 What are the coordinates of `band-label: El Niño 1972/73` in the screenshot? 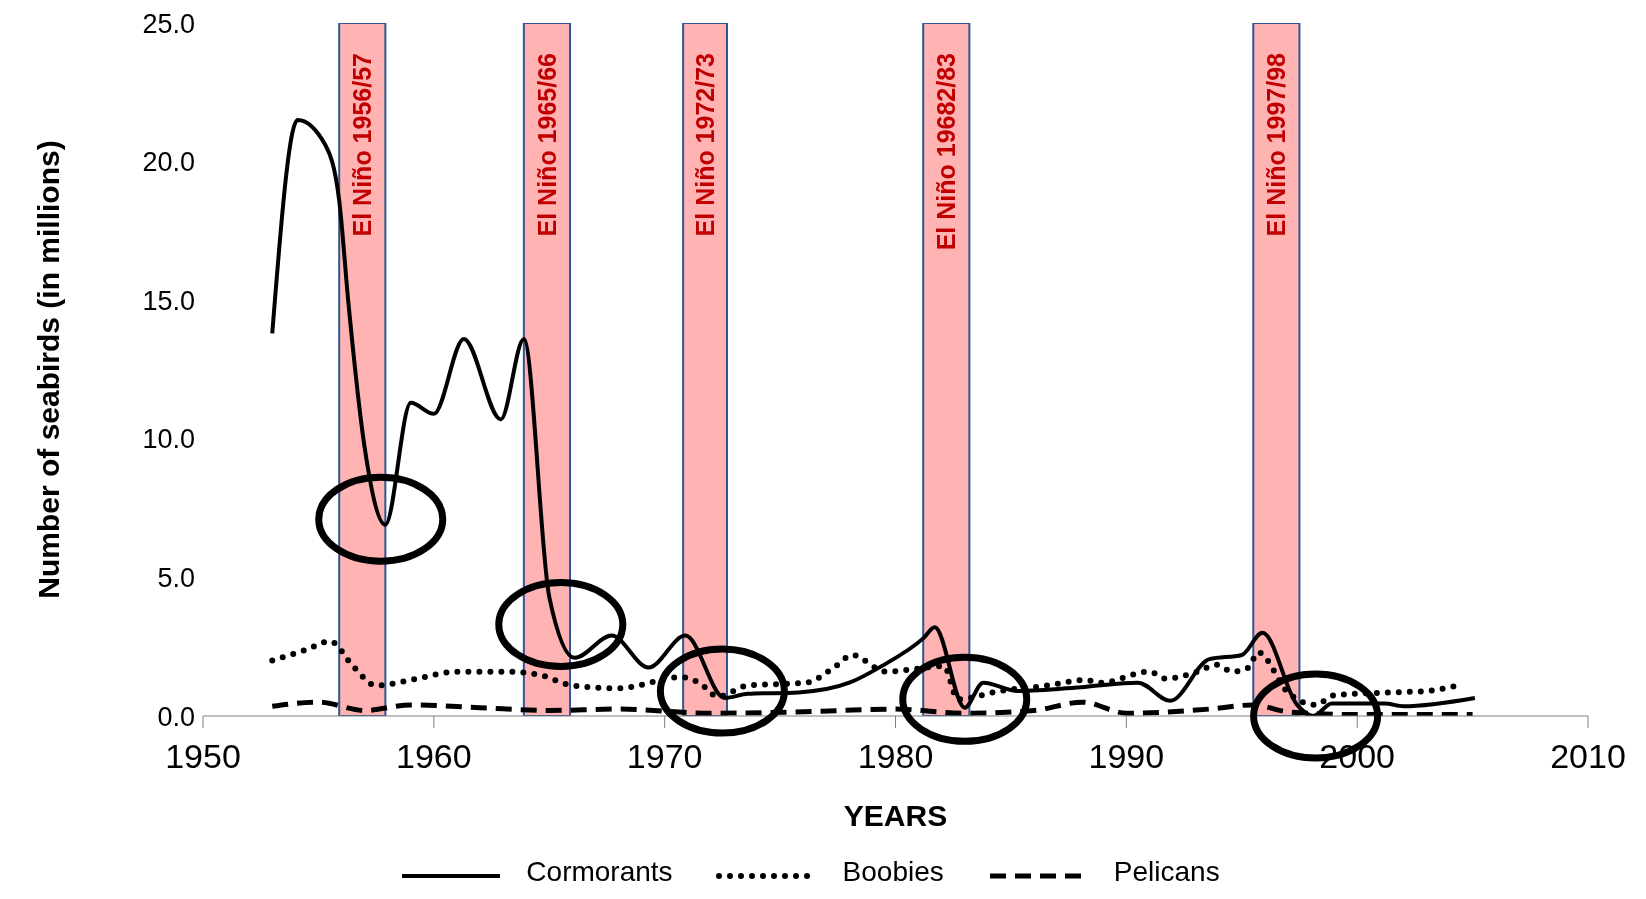 It's located at (705, 145).